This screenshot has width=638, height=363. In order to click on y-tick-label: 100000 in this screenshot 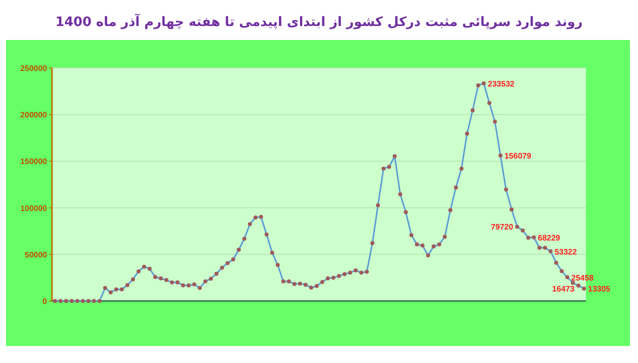, I will do `click(34, 208)`.